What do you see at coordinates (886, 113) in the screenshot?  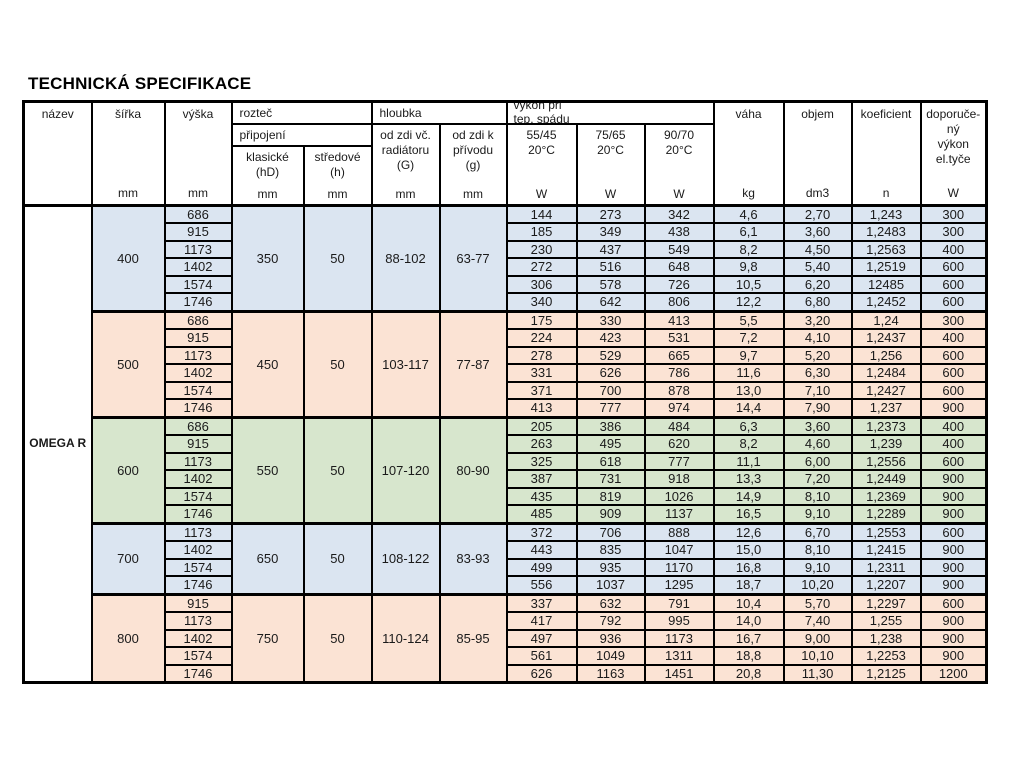 I see `col-header-koeficient-label: koeficient` at bounding box center [886, 113].